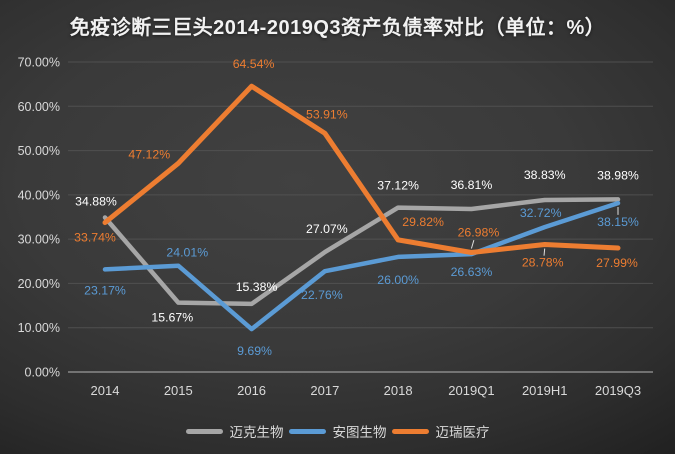 The width and height of the screenshot is (675, 454). What do you see at coordinates (359, 432) in the screenshot?
I see `legend-label: 安图生物` at bounding box center [359, 432].